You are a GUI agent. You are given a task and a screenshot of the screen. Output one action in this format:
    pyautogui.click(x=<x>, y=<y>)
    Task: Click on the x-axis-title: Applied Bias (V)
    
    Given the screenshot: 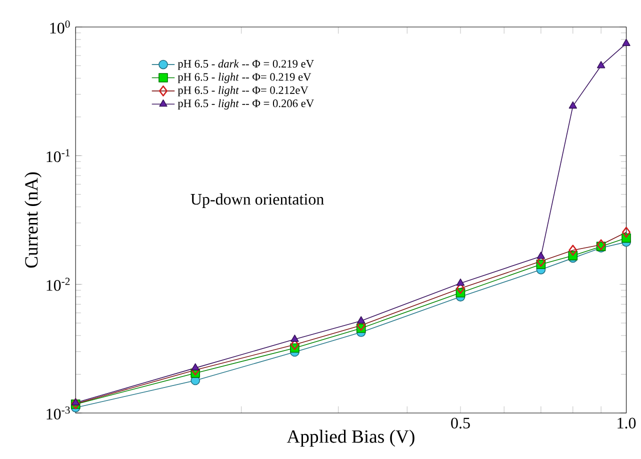 What is the action you would take?
    pyautogui.click(x=350, y=438)
    